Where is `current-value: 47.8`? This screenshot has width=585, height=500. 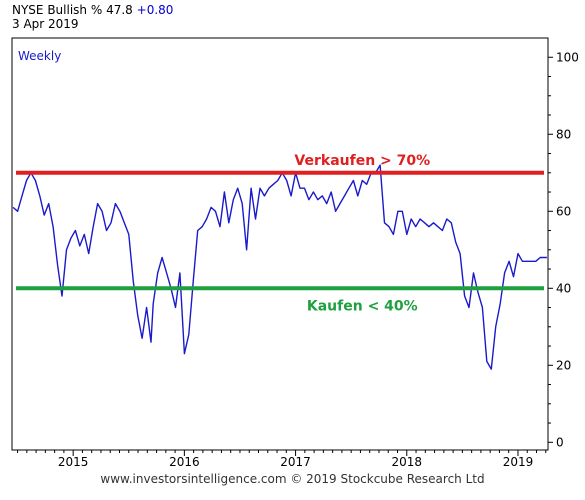 current-value: 47.8 is located at coordinates (119, 10).